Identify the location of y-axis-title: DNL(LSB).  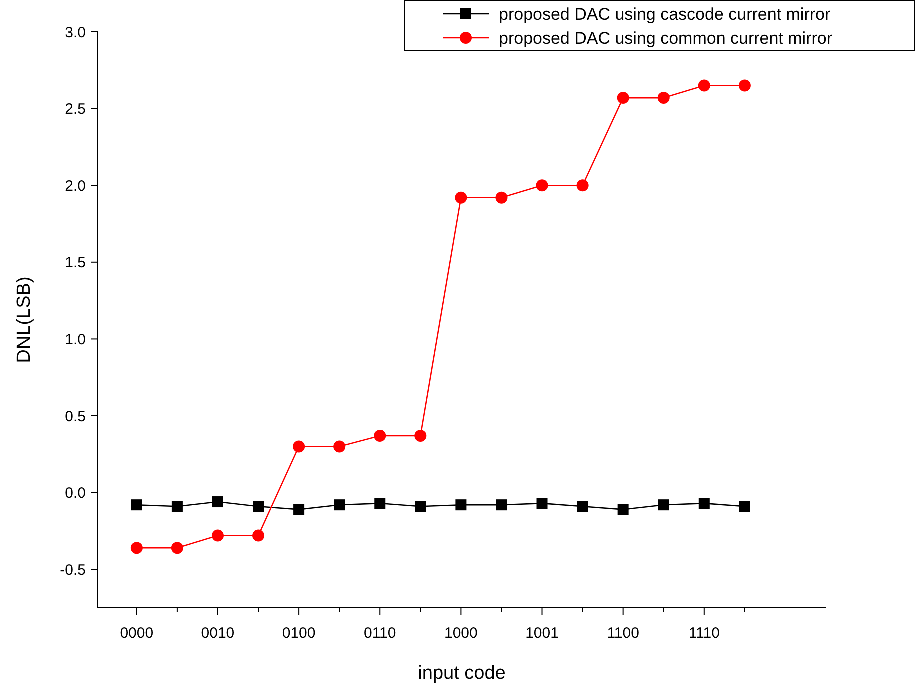
(24, 320).